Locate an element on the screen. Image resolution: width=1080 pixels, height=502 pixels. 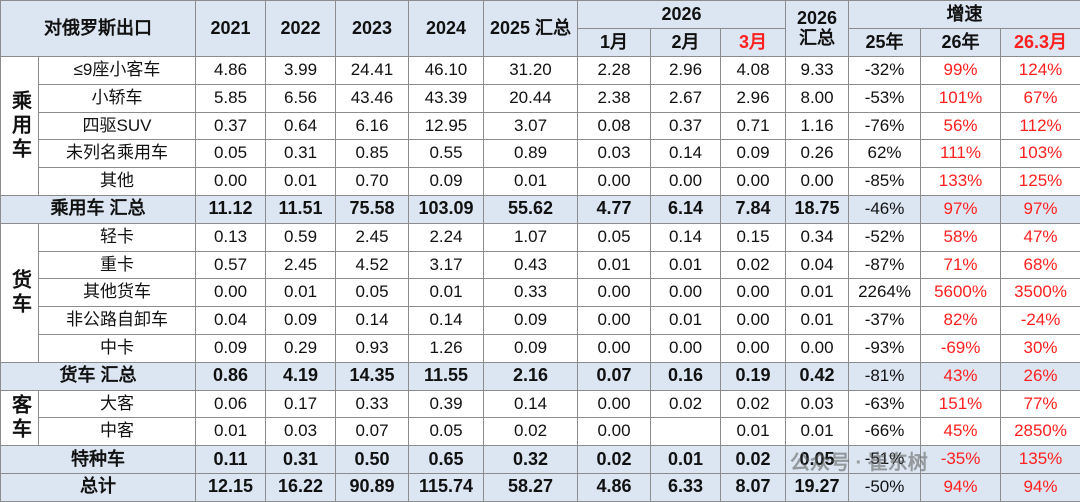
cell: 0.05 is located at coordinates (446, 432).